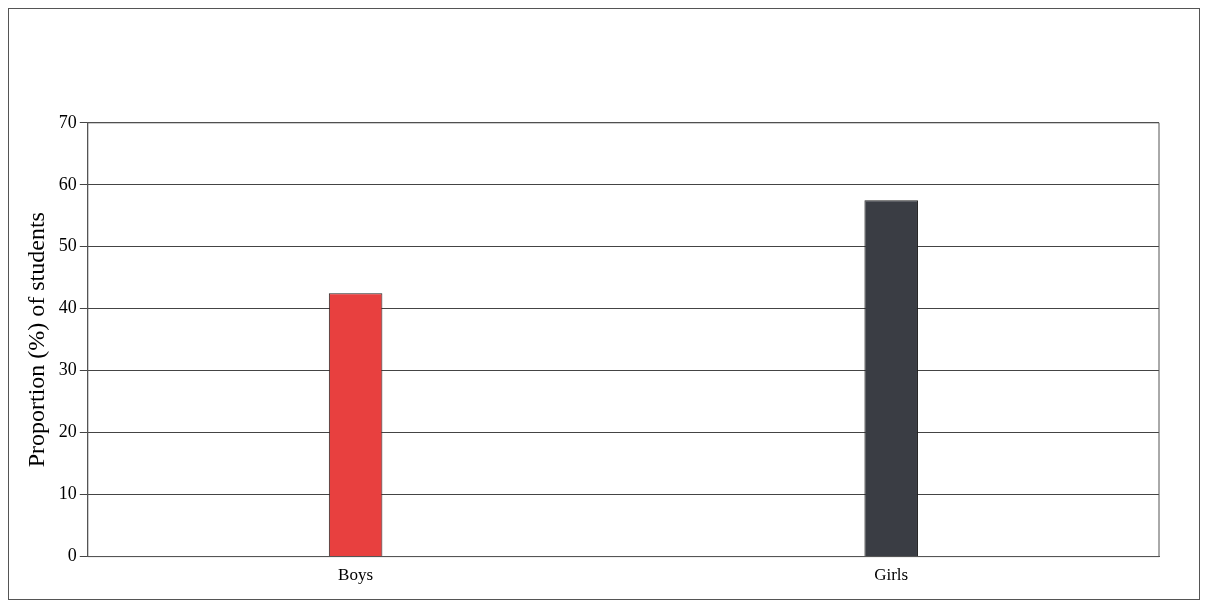 This screenshot has height=613, width=1214. What do you see at coordinates (67, 307) in the screenshot?
I see `y-tick-label: 40` at bounding box center [67, 307].